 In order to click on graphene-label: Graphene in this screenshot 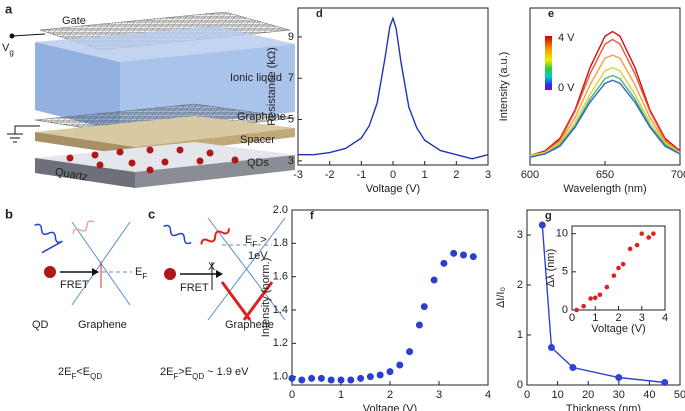, I will do `click(102, 325)`.